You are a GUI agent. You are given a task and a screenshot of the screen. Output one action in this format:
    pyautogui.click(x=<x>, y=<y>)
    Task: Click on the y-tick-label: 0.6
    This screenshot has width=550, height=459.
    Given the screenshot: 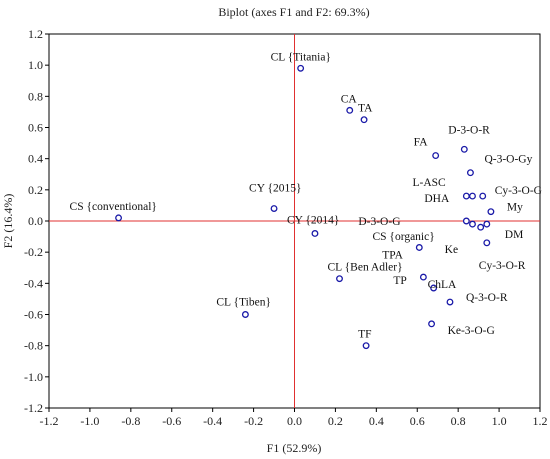 What is the action you would take?
    pyautogui.click(x=35, y=128)
    